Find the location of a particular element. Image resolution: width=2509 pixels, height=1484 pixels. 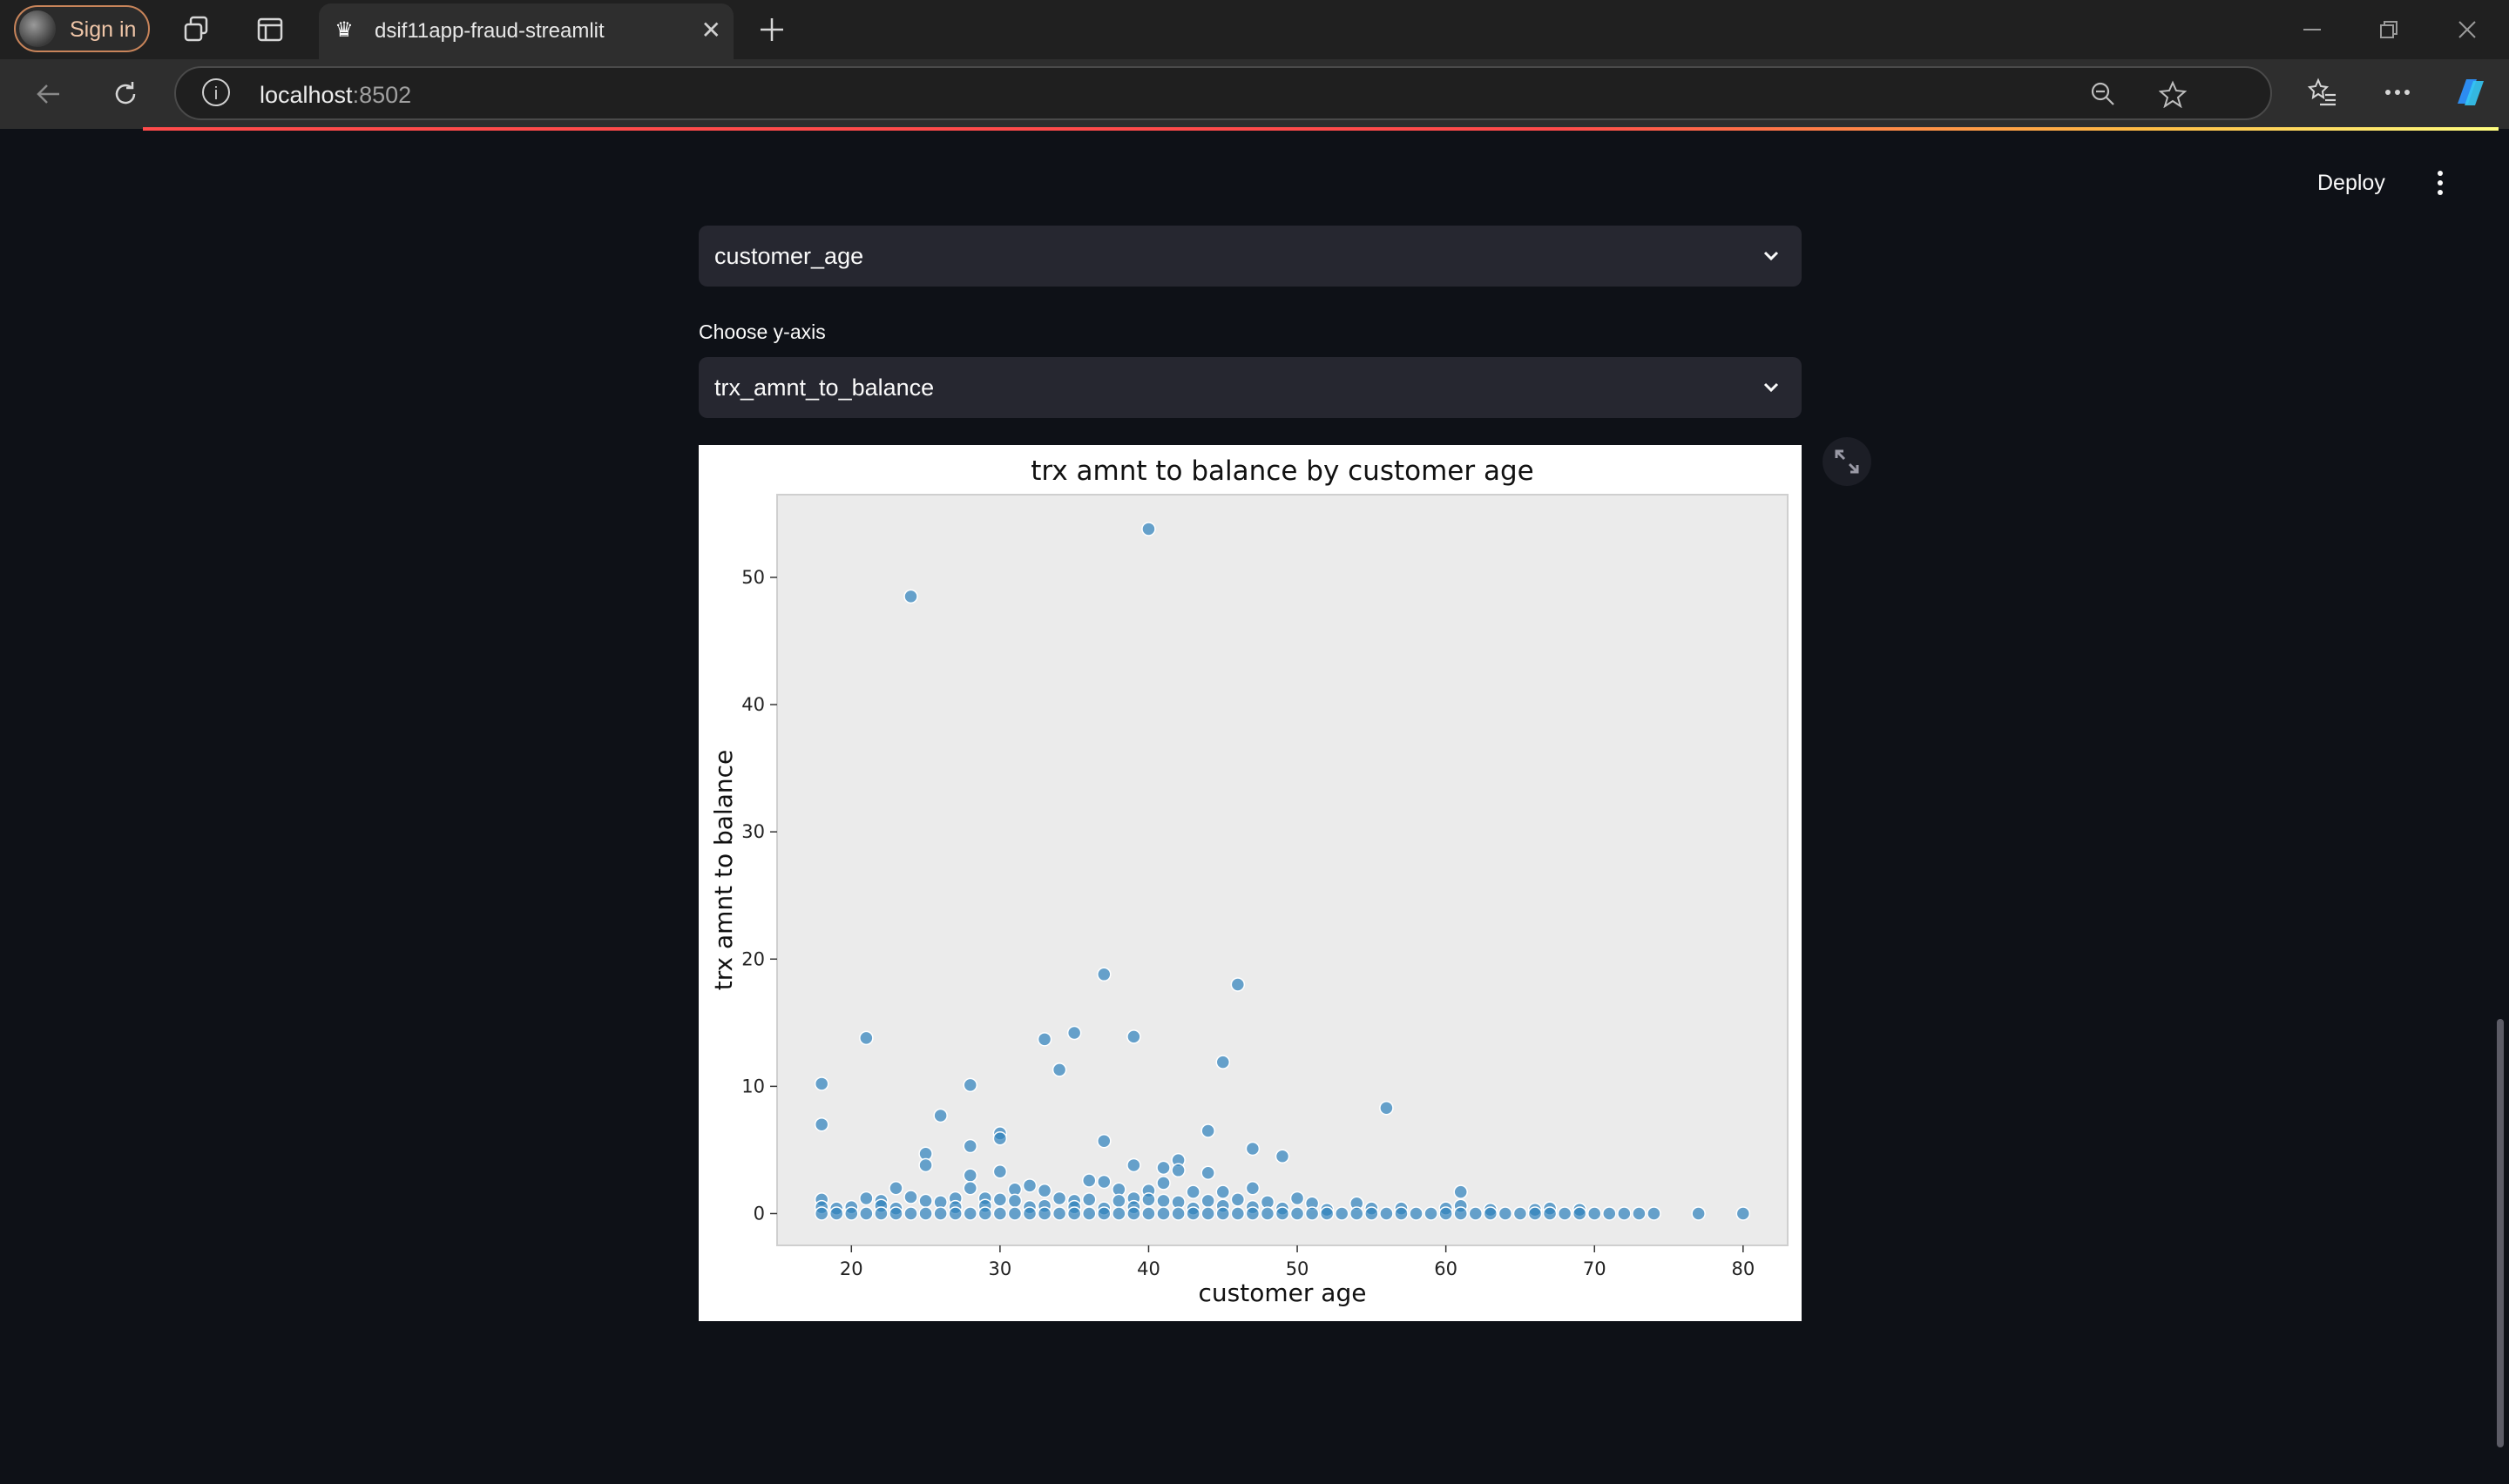

y-axis-select-value: trx_amnt_to_balance is located at coordinates (824, 387).